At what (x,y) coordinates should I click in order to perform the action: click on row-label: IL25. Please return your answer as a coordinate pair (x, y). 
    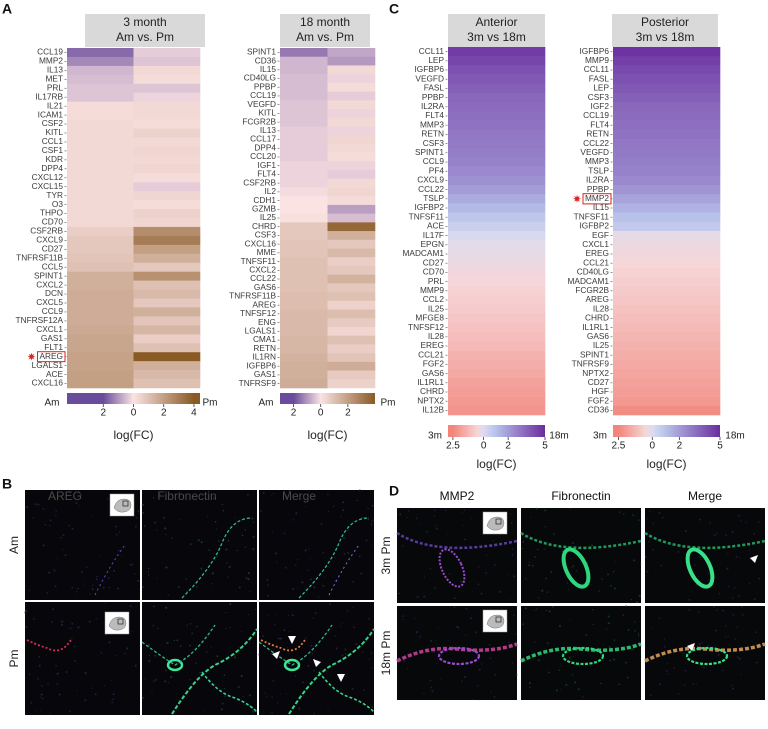
    Looking at the image, I should click on (601, 345).